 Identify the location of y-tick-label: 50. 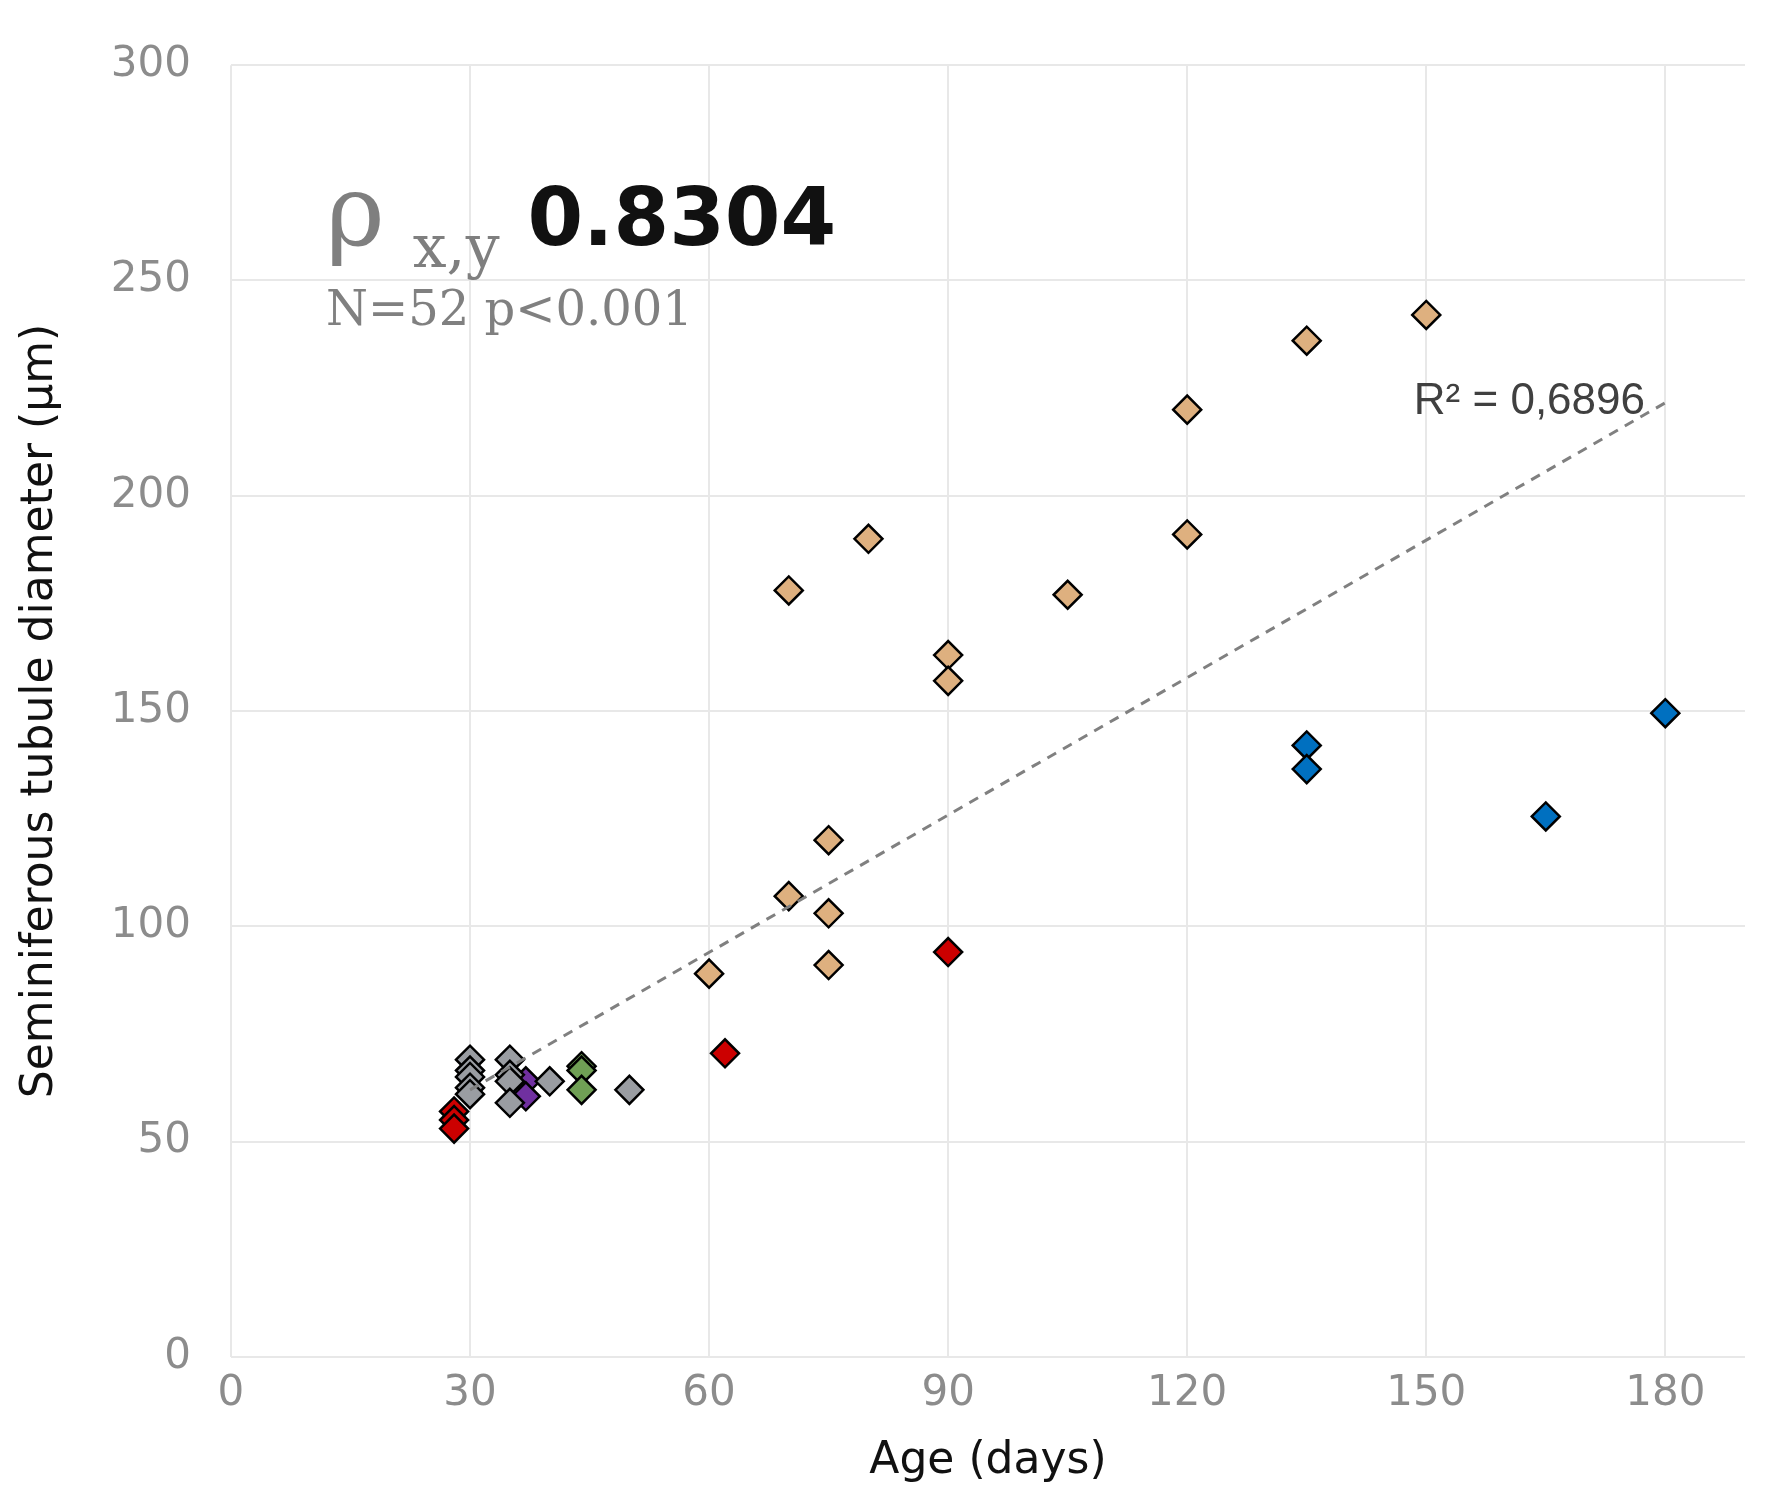
(164, 1138).